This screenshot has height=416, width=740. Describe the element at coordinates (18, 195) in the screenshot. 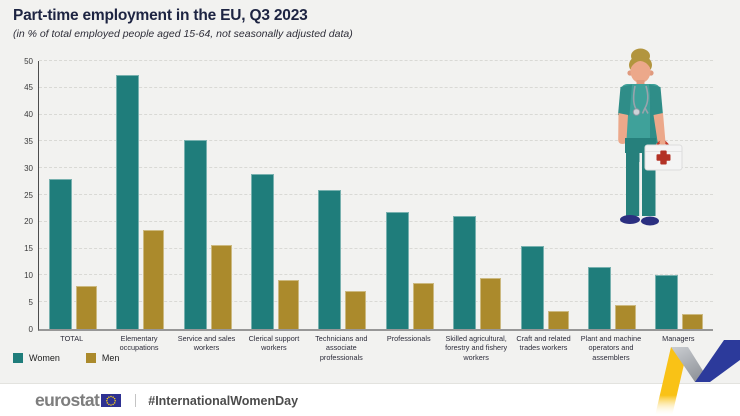

I see `y-axis: 0 5 10 15 20 25 30 35 40 45 50` at that location.